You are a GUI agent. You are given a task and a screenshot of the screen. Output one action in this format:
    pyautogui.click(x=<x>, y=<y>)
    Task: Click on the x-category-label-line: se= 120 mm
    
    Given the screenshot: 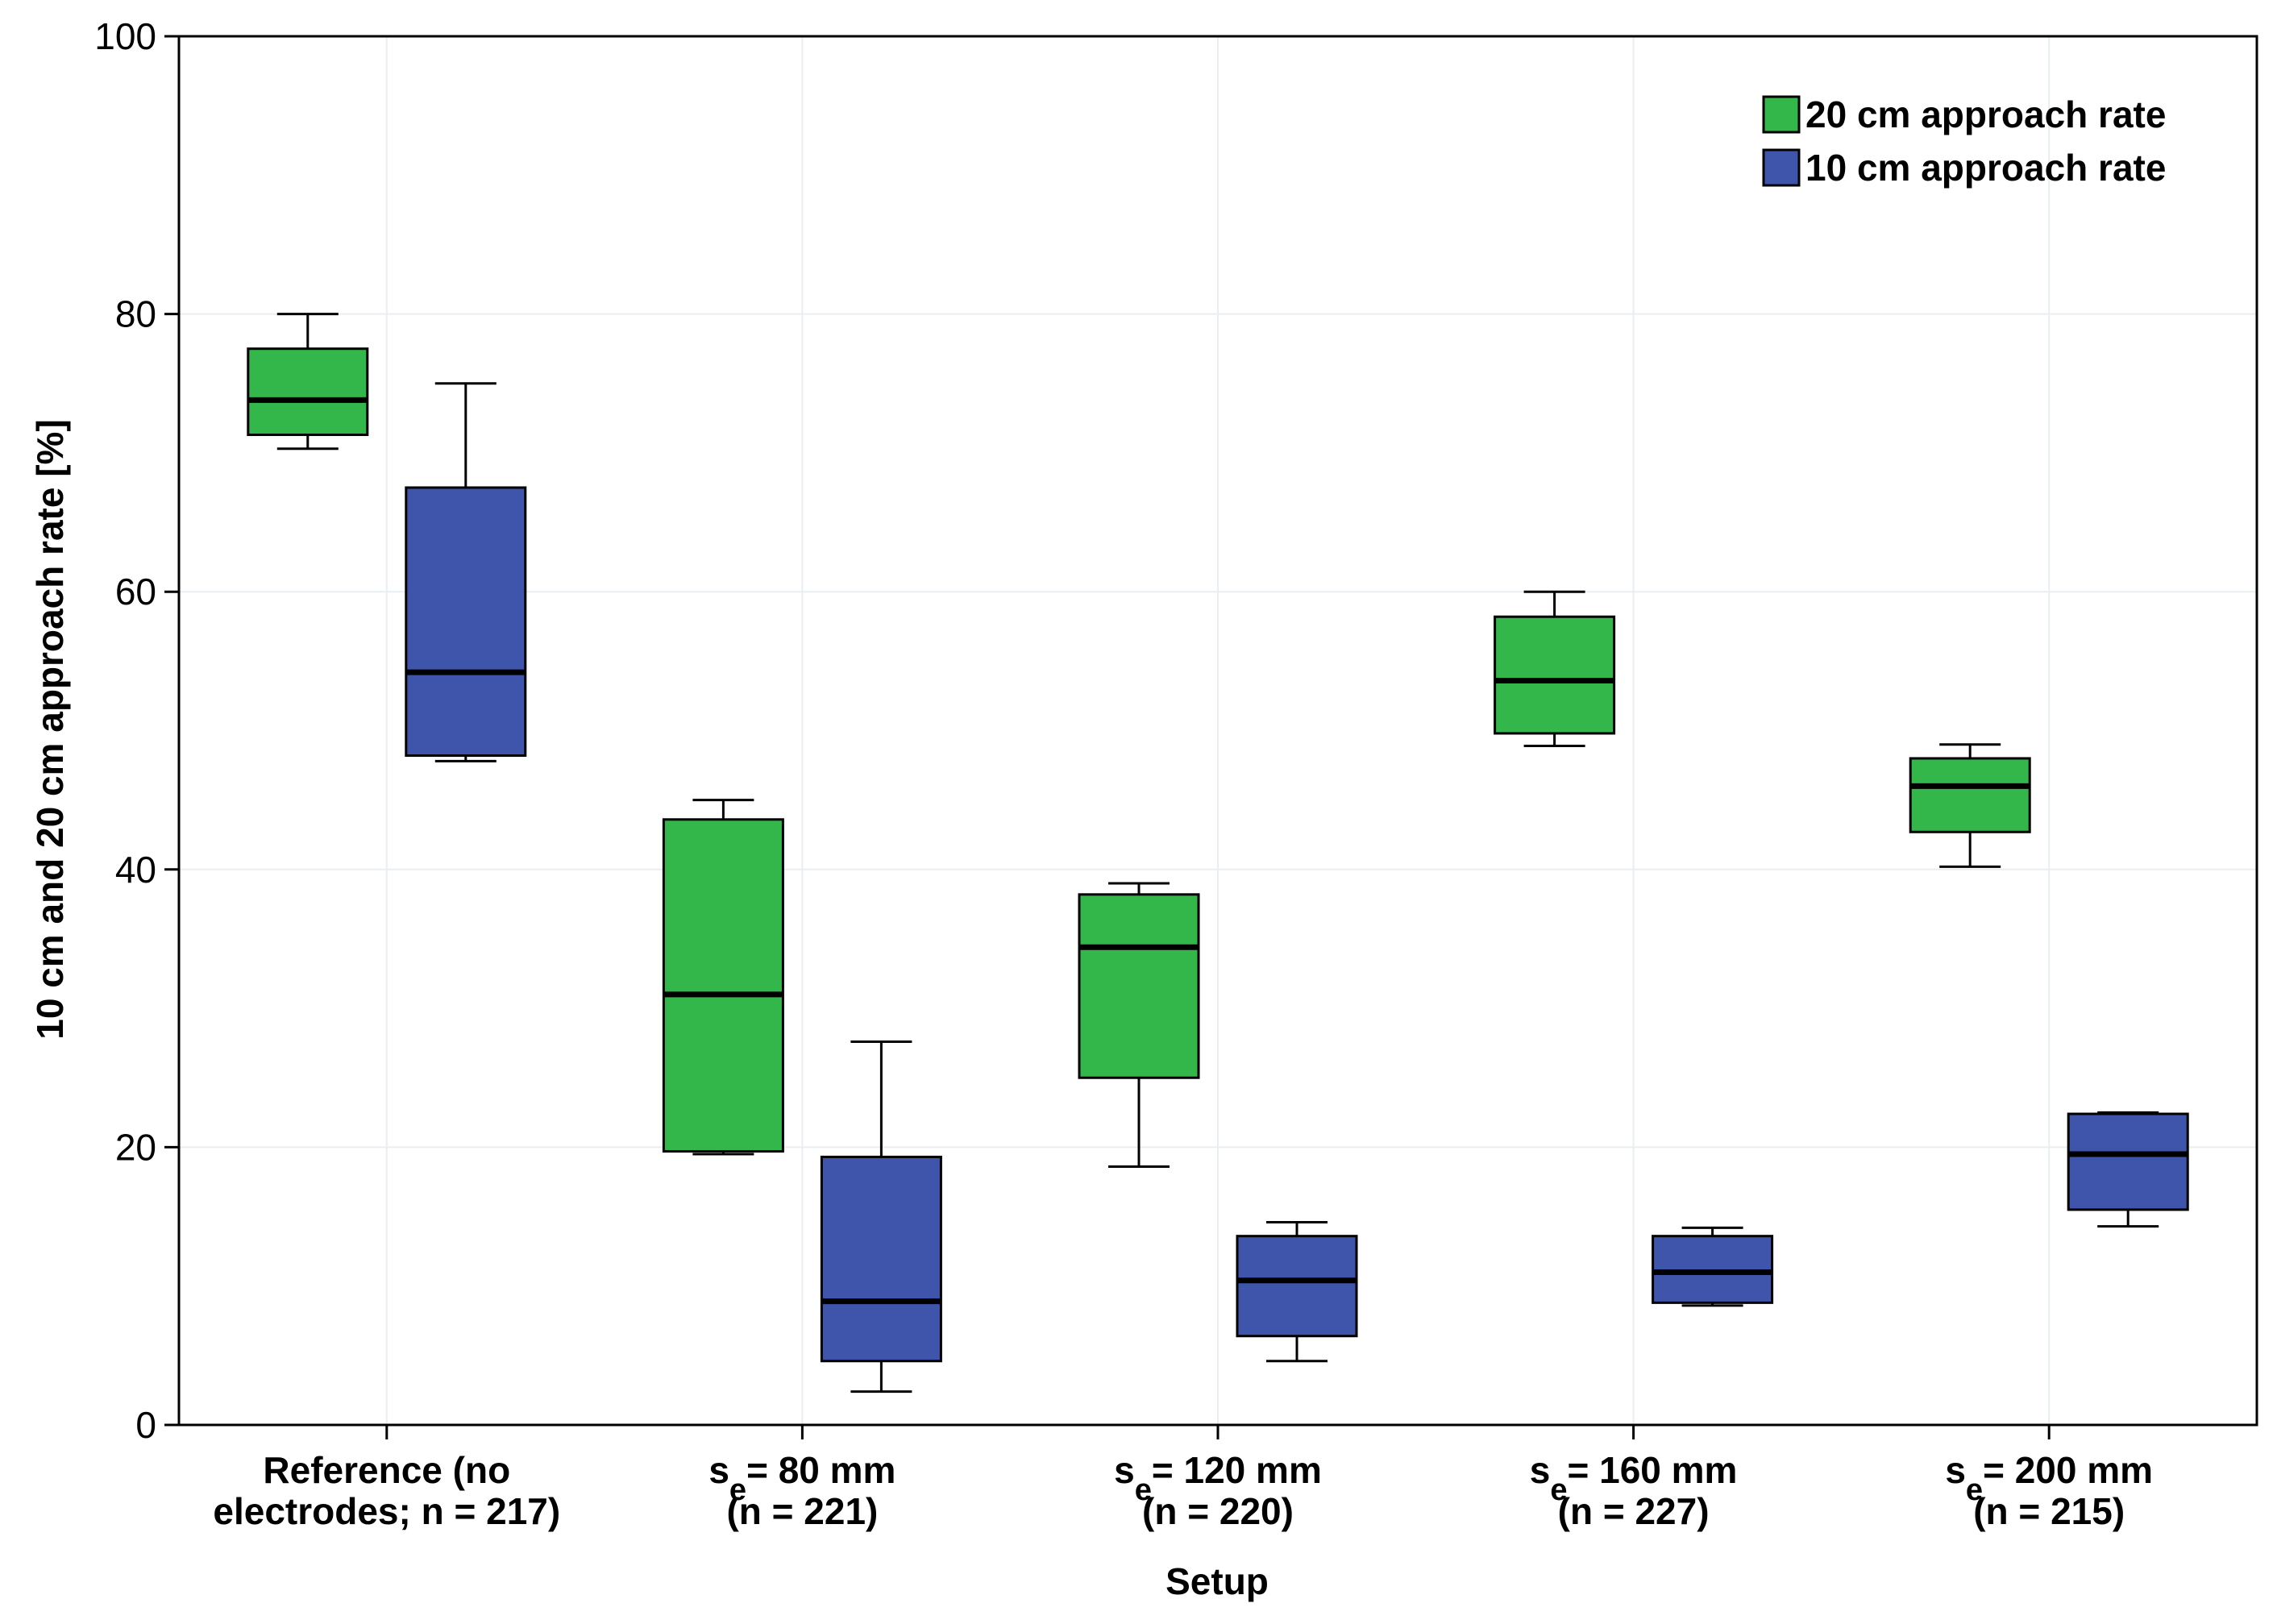 What is the action you would take?
    pyautogui.click(x=1218, y=1478)
    